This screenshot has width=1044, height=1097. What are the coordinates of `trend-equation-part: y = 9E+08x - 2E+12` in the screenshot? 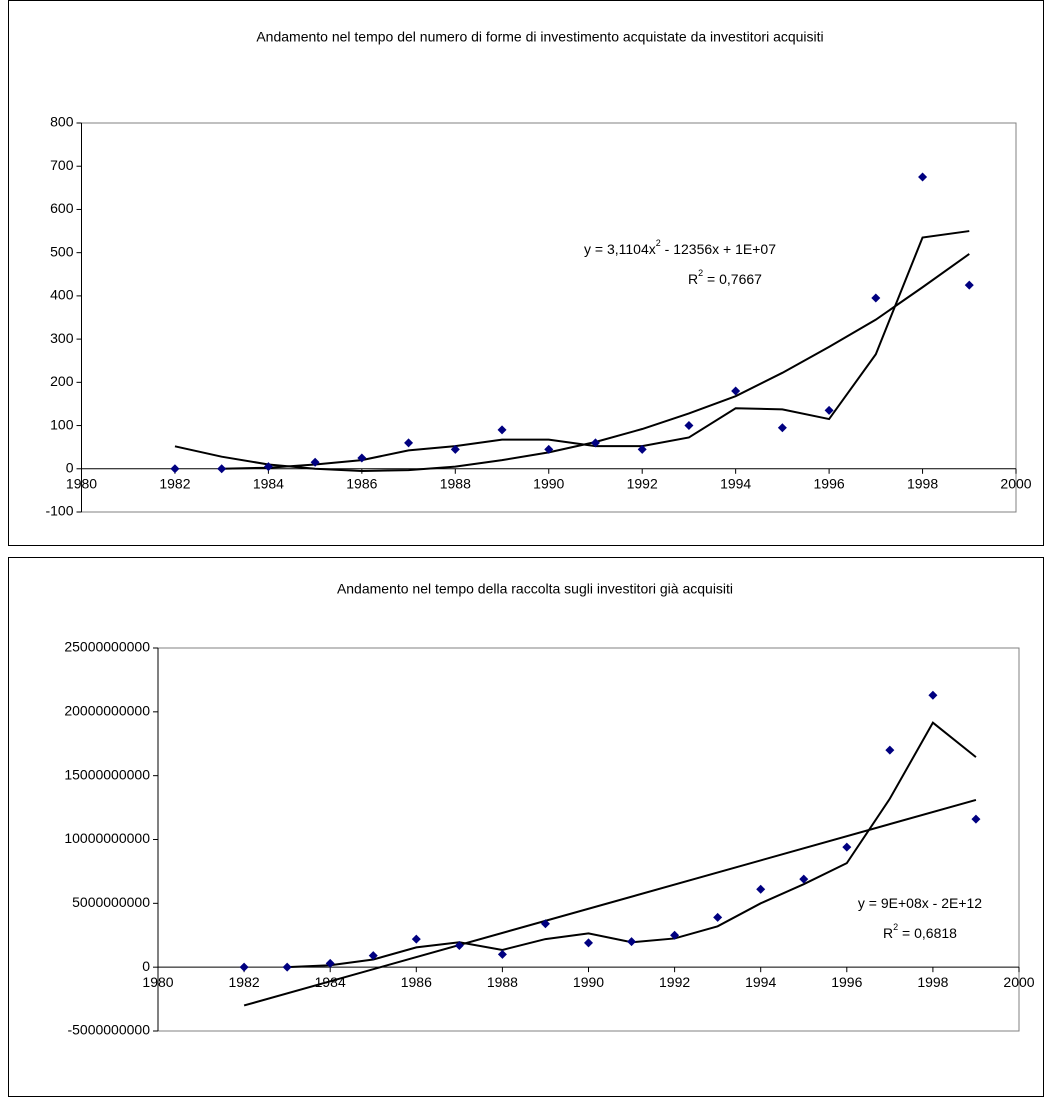 It's located at (920, 903).